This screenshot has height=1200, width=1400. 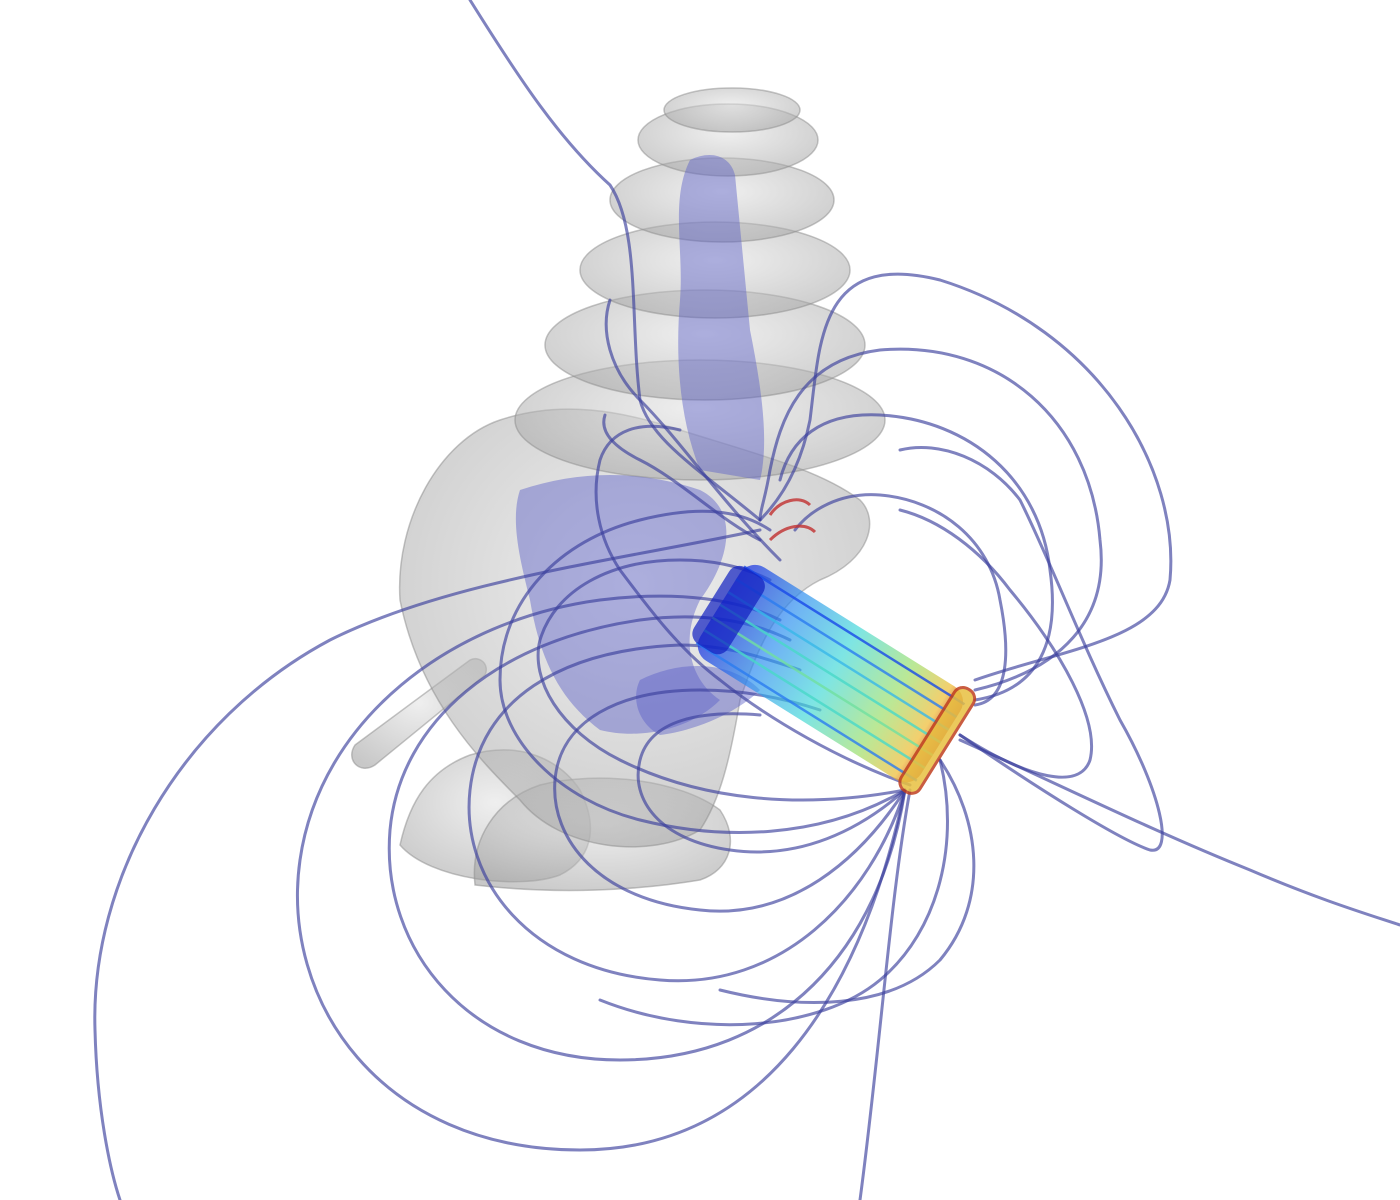 I want to click on coil-strands, so click(x=830, y=673).